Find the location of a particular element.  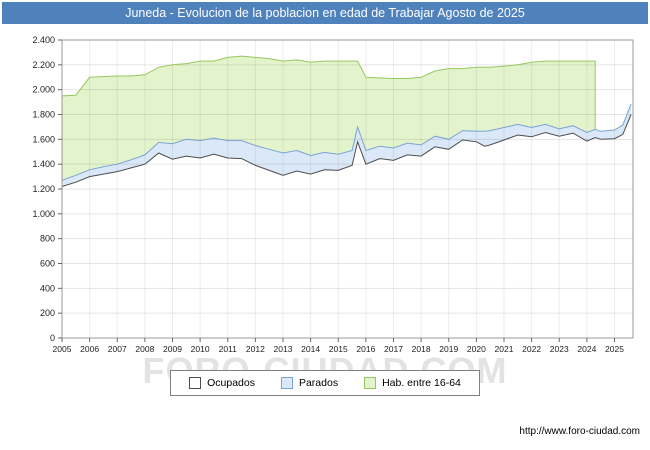

x-axis-tick-label: 2011 is located at coordinates (228, 349).